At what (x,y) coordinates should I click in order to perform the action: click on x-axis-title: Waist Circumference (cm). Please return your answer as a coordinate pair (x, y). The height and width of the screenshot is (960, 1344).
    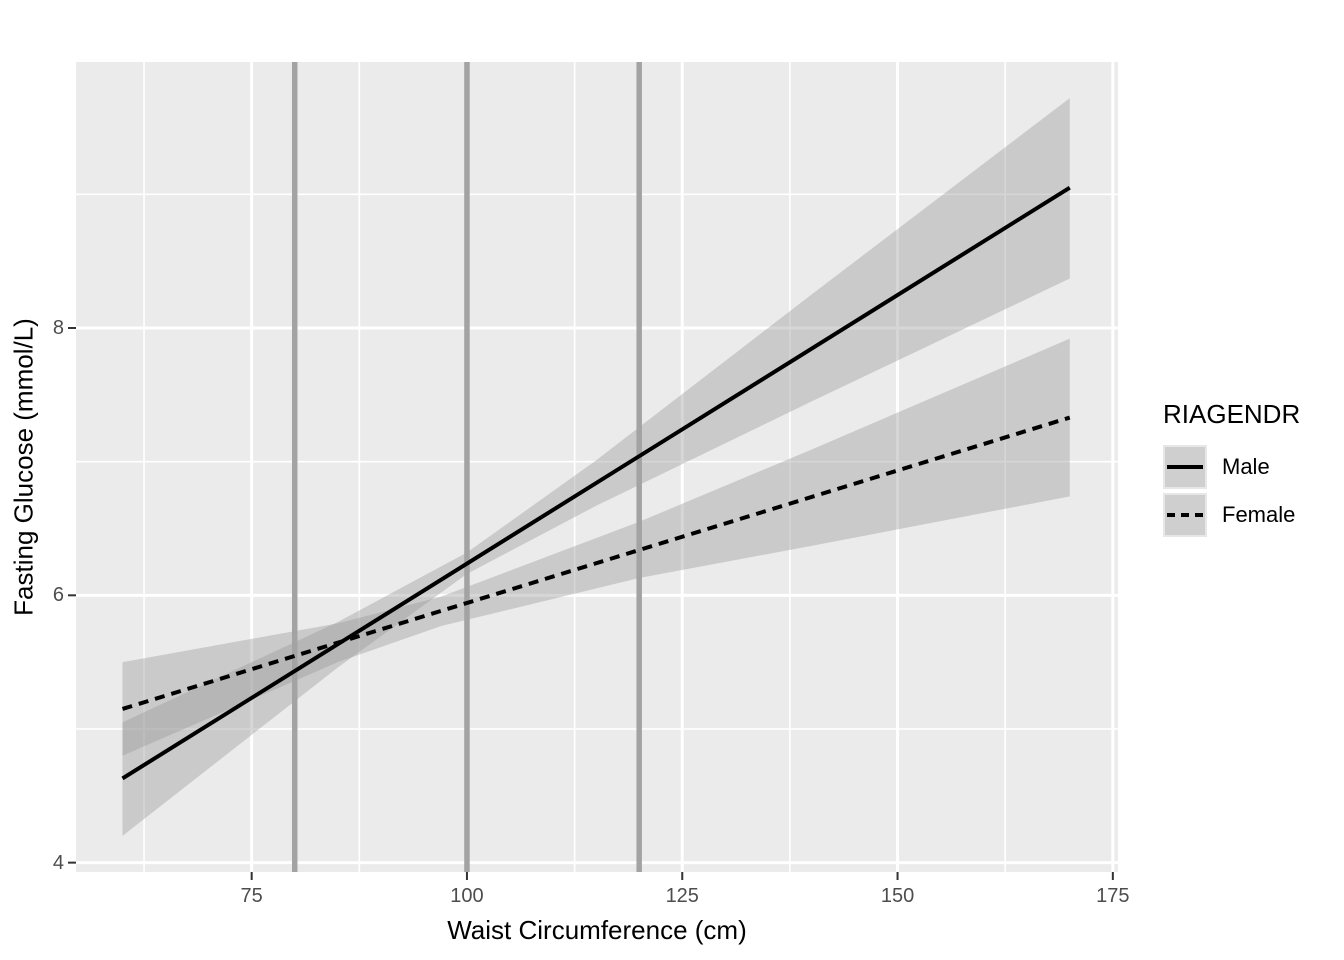
    Looking at the image, I should click on (597, 930).